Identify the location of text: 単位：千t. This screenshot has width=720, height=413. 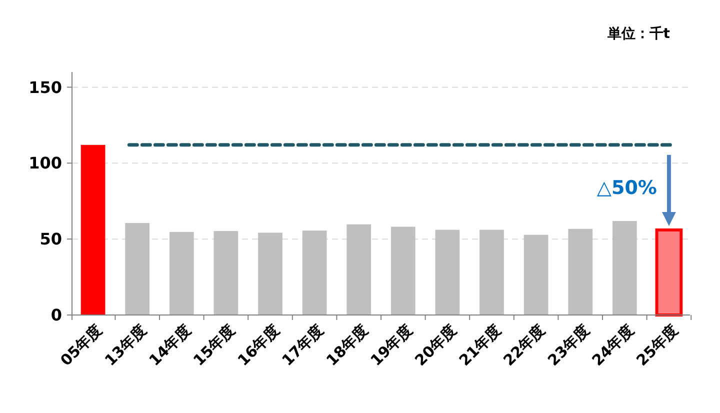
(638, 33).